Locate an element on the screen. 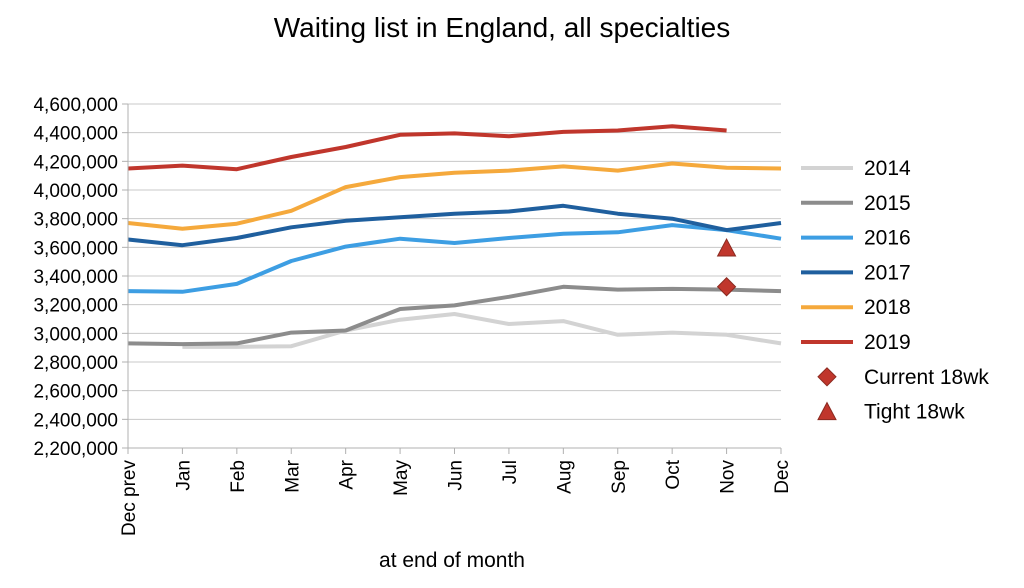  x-tick-label: Dec prev is located at coordinates (129, 498).